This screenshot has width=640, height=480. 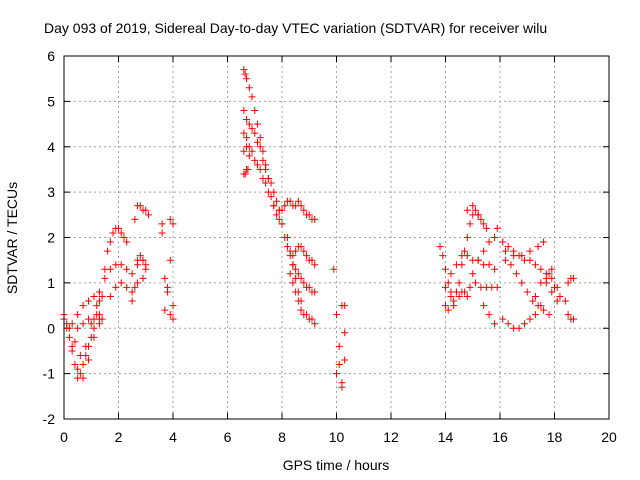 I want to click on series-track-z, so click(x=471, y=267).